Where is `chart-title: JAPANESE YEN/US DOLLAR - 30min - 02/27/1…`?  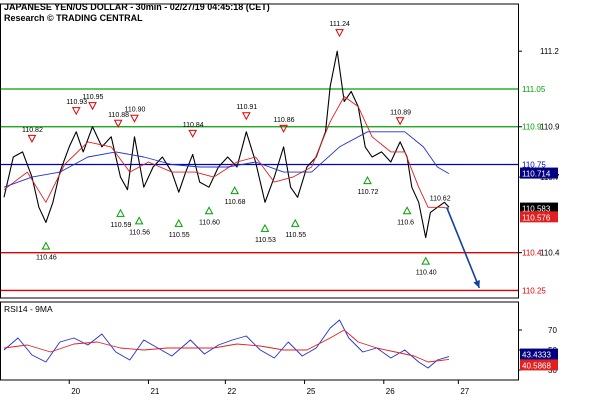
chart-title: JAPANESE YEN/US DOLLAR - 30min - 02/27/1… is located at coordinates (137, 7).